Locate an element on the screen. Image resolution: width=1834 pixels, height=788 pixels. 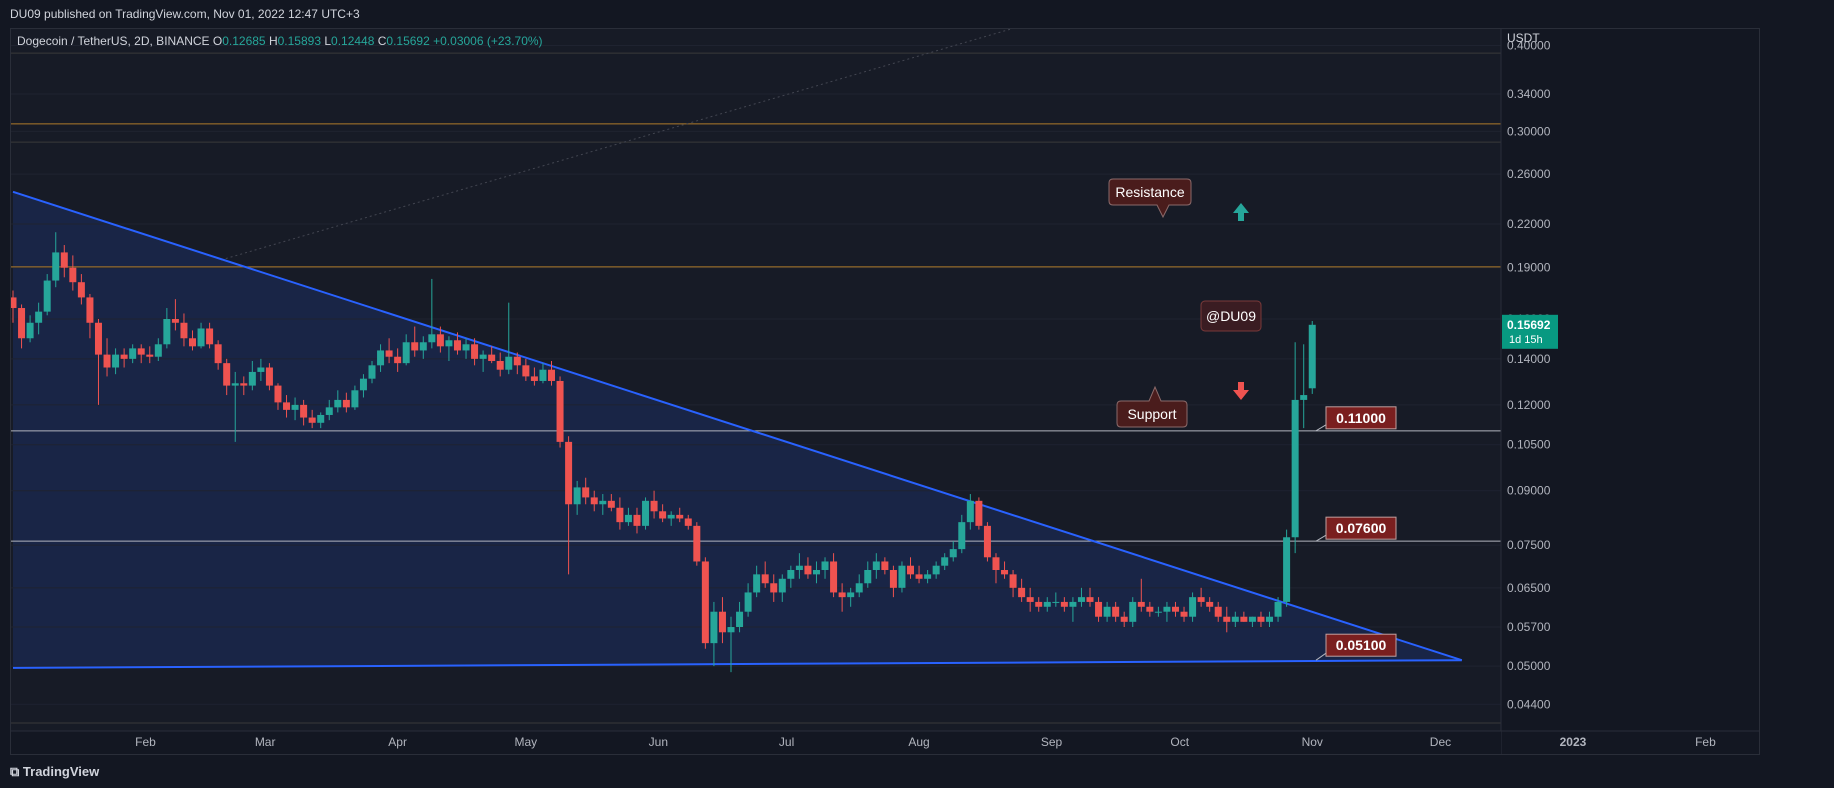
price-axis-tick: 0.26000 is located at coordinates (1529, 174).